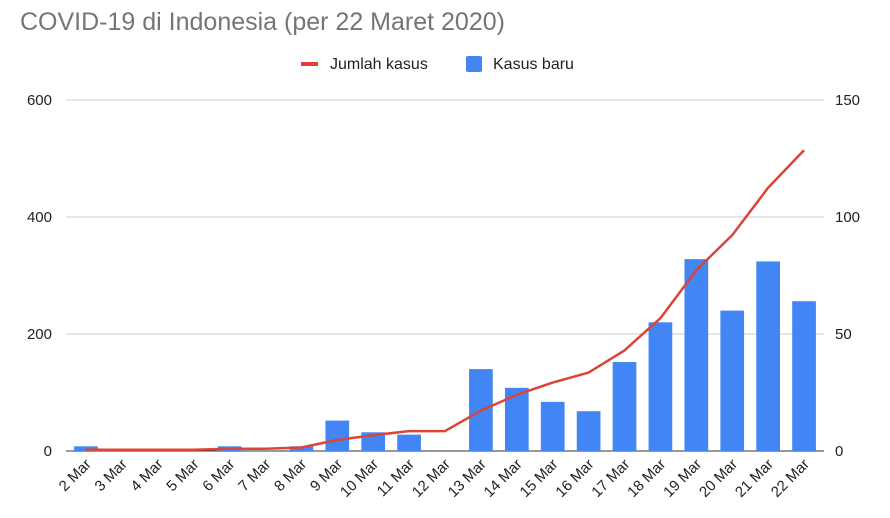 Image resolution: width=890 pixels, height=518 pixels. I want to click on right-axis: 0 50 100 150, so click(847, 276).